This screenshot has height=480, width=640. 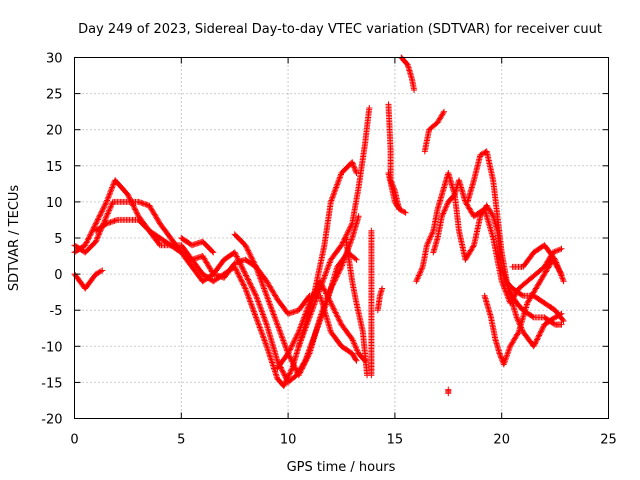 I want to click on y-tick-label: -15, so click(x=51, y=383).